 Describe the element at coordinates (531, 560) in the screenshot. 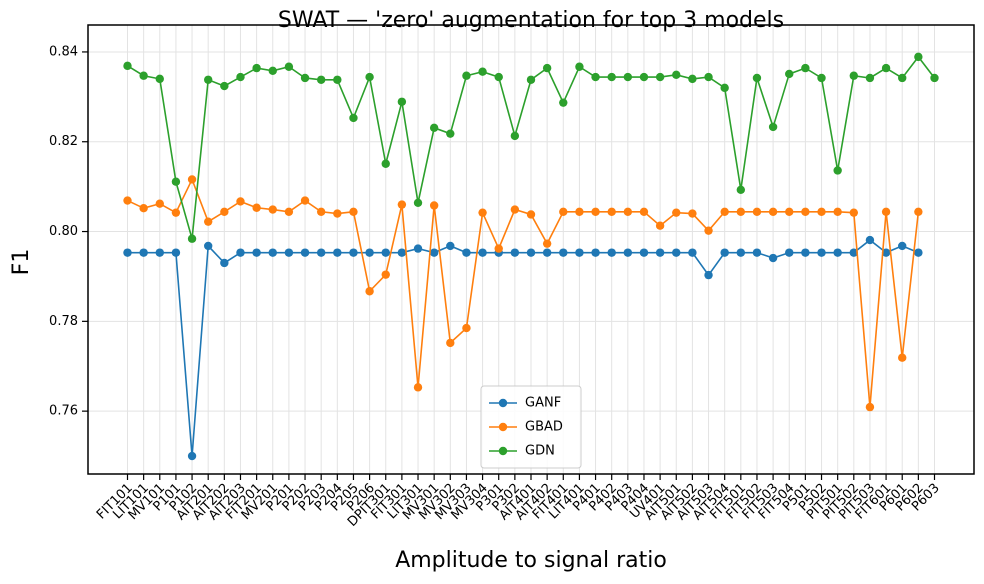

I see `x-axis-label: Amplitude to signal ratio` at that location.